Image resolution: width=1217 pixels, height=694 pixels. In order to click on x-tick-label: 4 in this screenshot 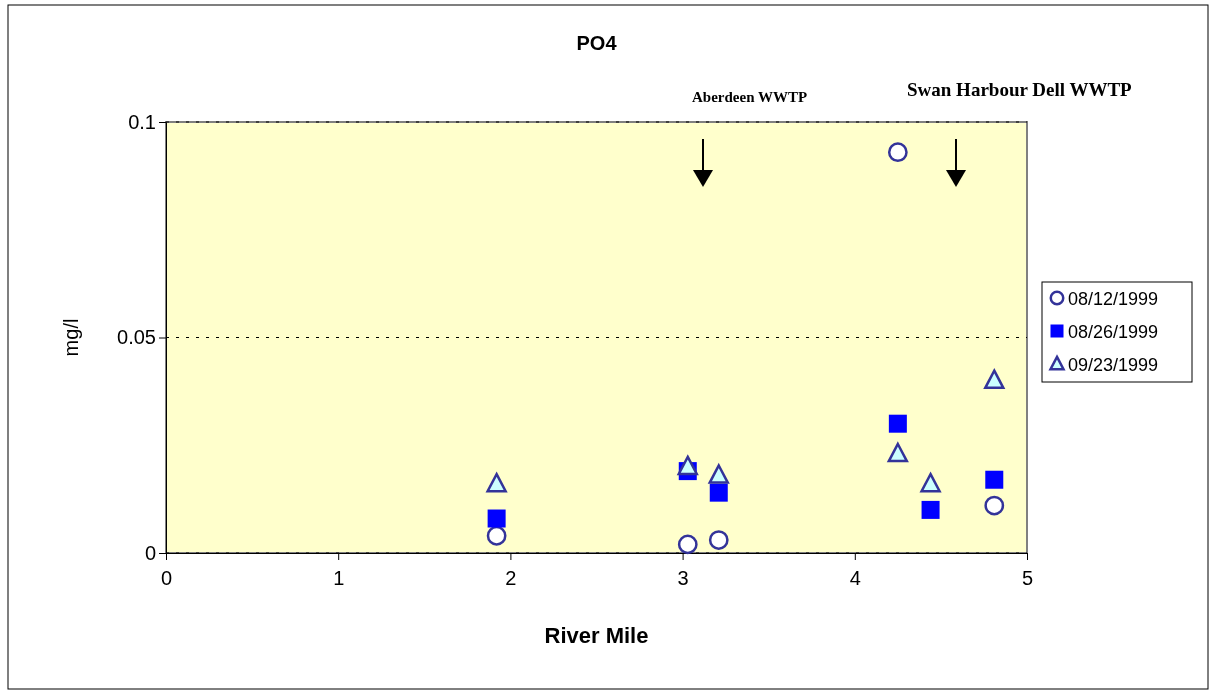, I will do `click(855, 578)`.